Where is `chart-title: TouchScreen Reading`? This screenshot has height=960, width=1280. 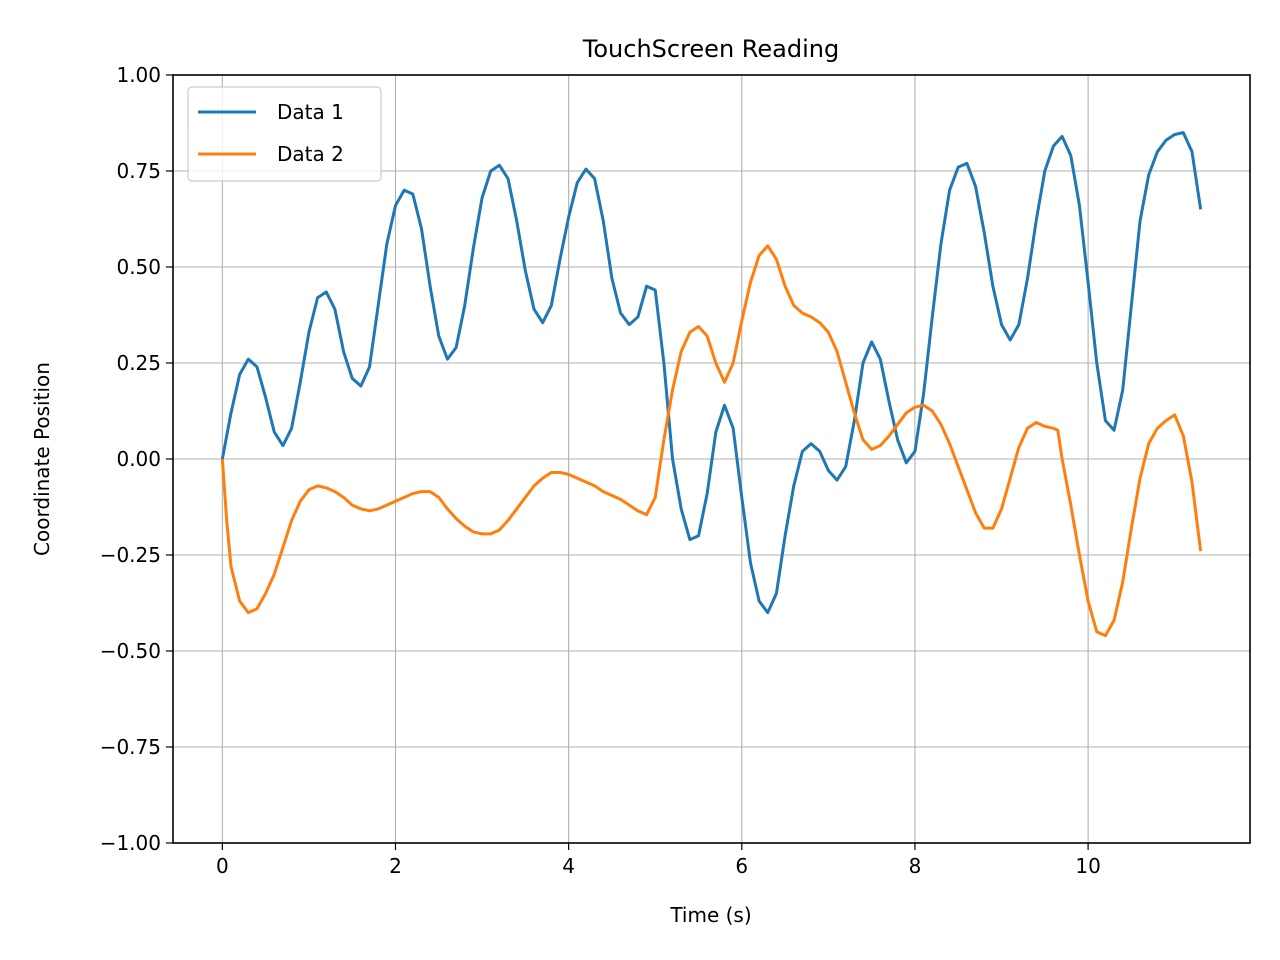 chart-title: TouchScreen Reading is located at coordinates (710, 49).